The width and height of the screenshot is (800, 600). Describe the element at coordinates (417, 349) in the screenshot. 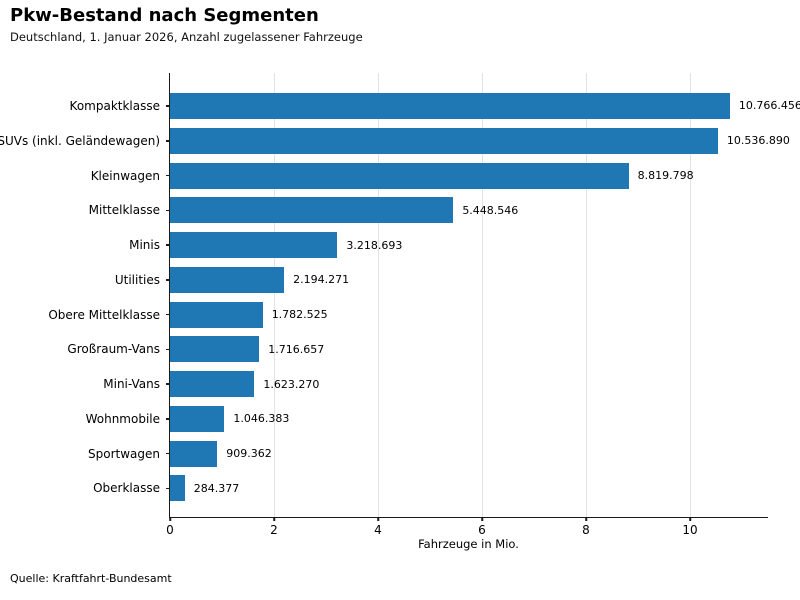

I see `bar-row: Großraum-Vans 1.716.657` at that location.